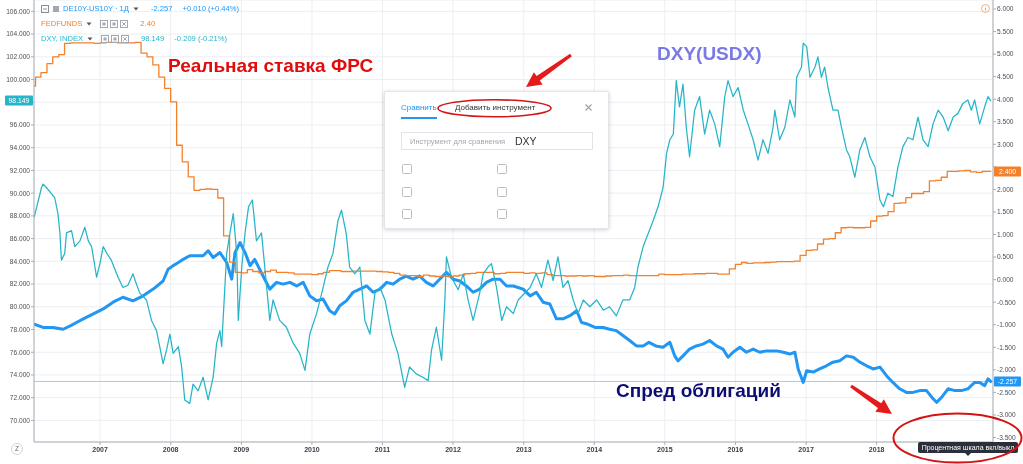  What do you see at coordinates (709, 53) in the screenshot?
I see `annotation: DXY(USDX)` at bounding box center [709, 53].